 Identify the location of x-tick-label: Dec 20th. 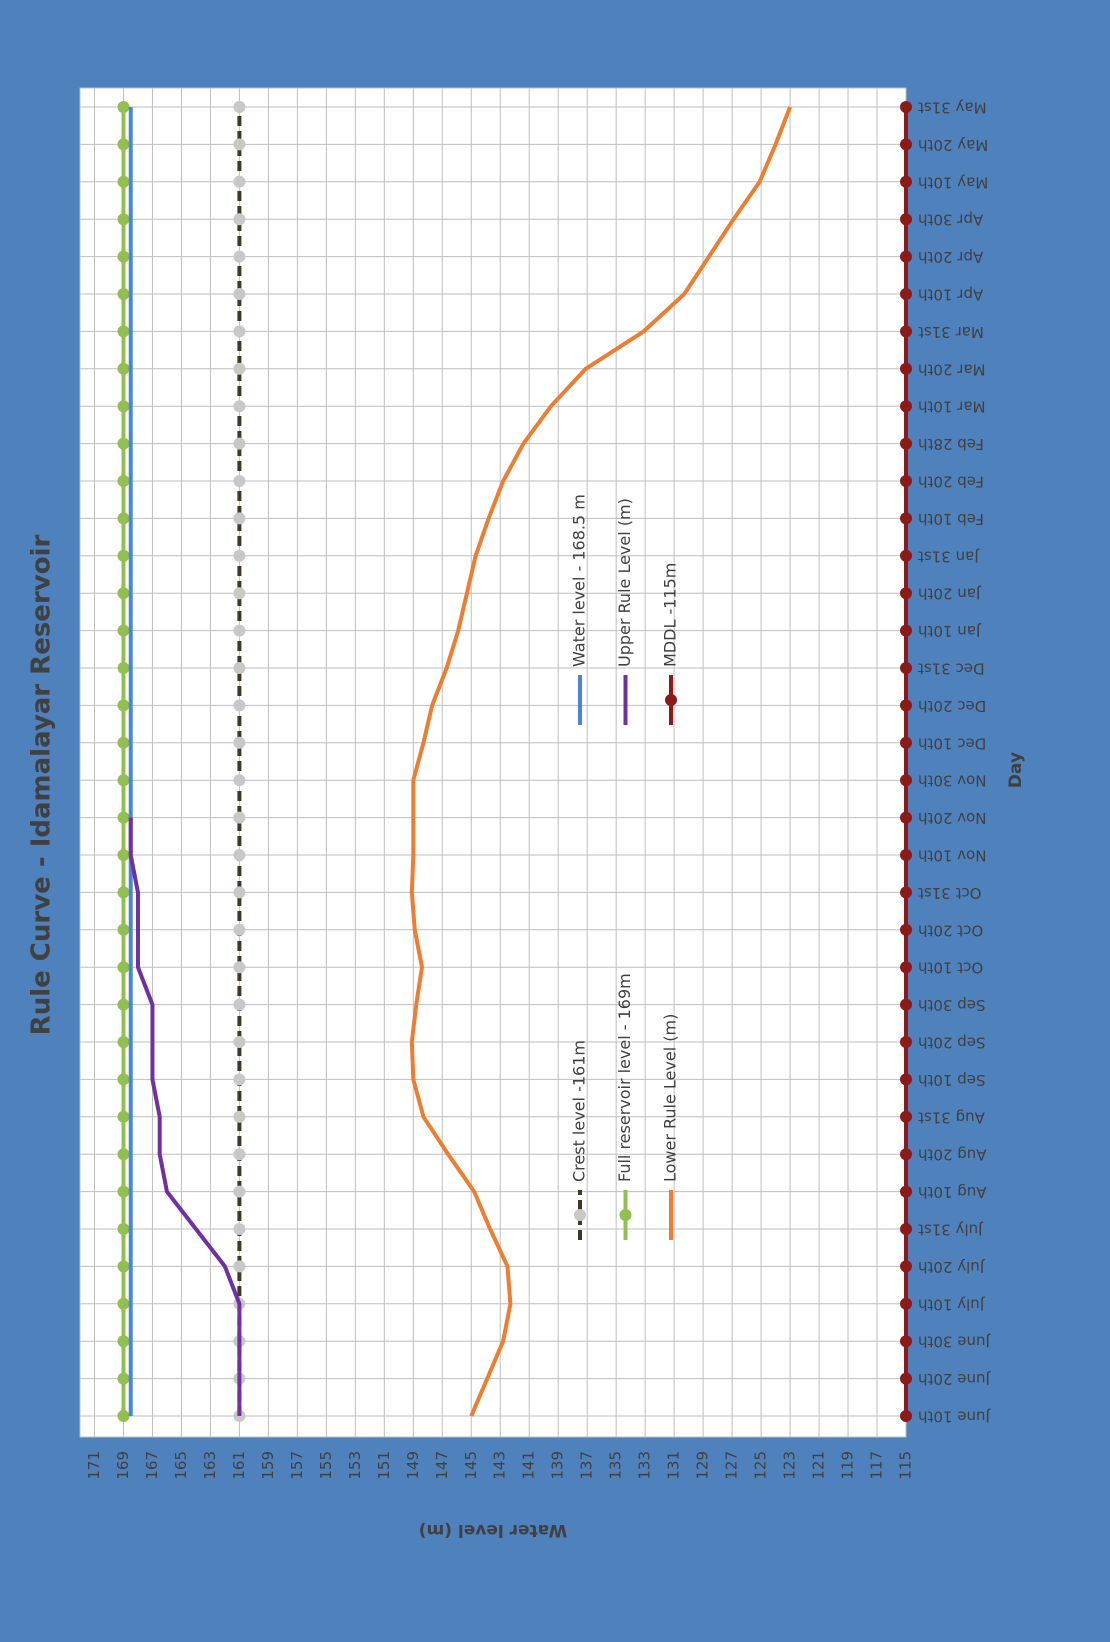
(952, 706).